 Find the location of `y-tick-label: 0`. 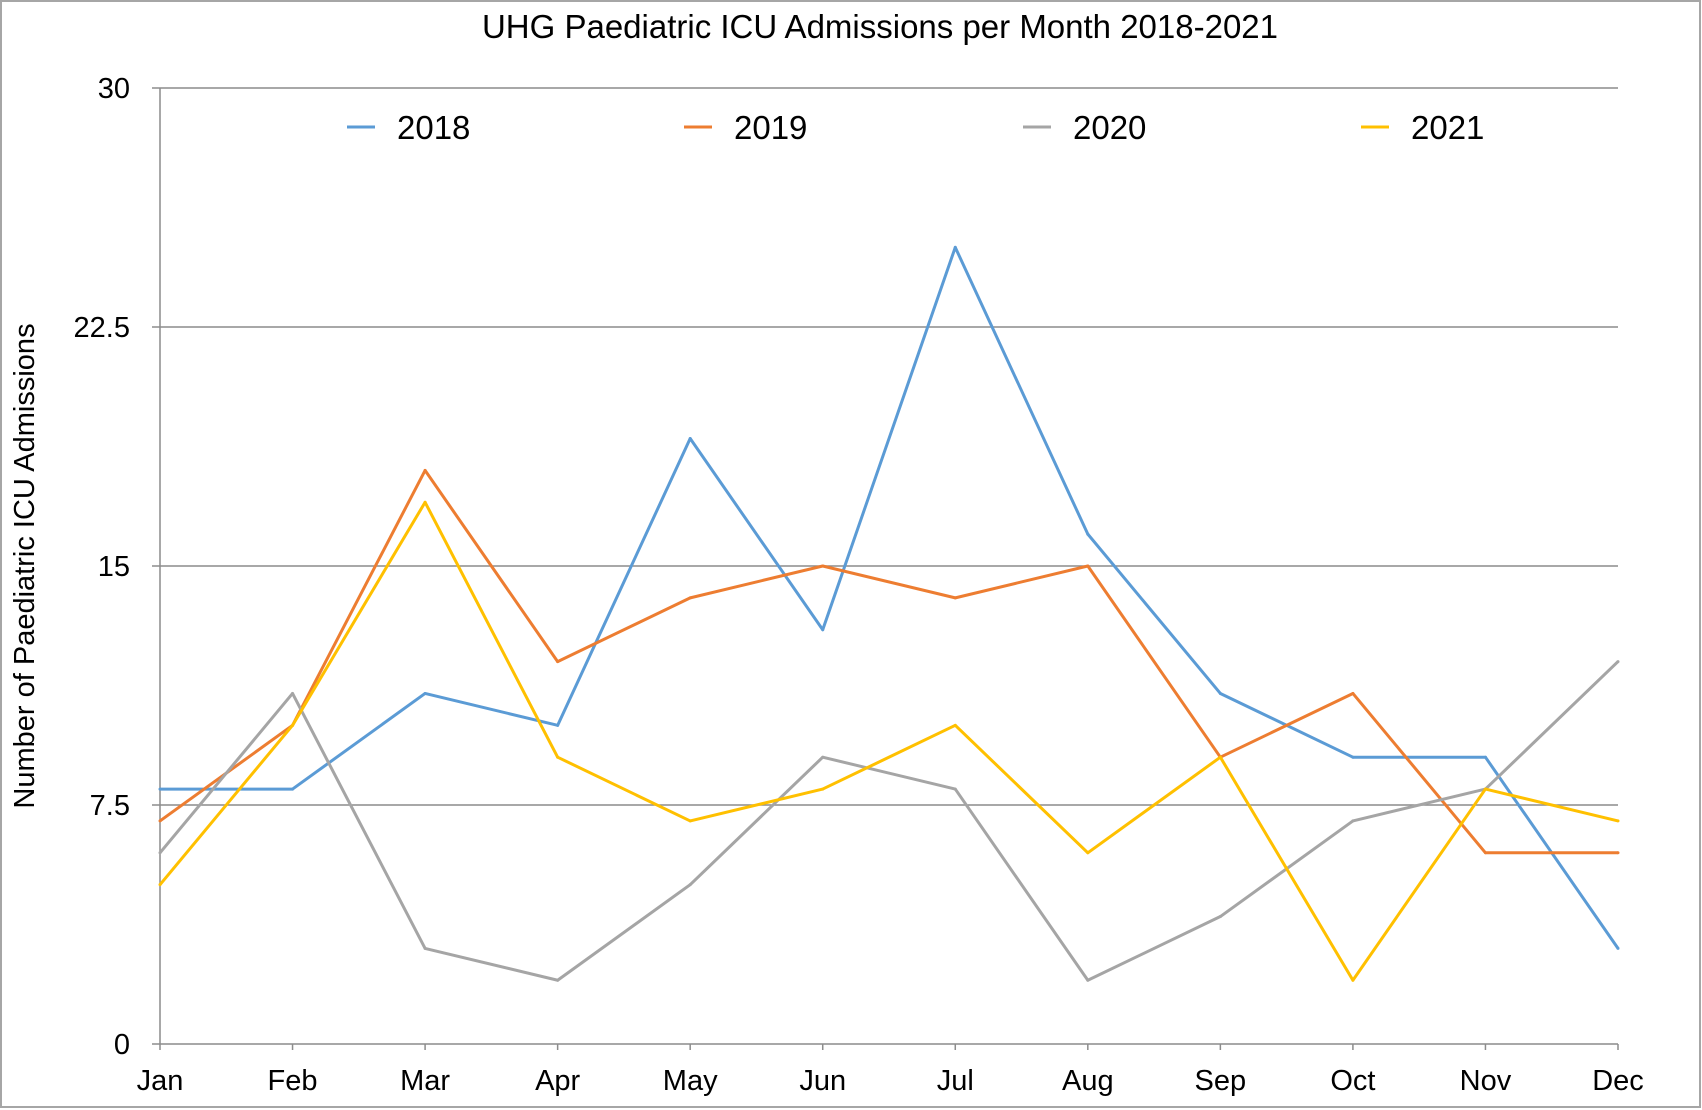

y-tick-label: 0 is located at coordinates (122, 1045).